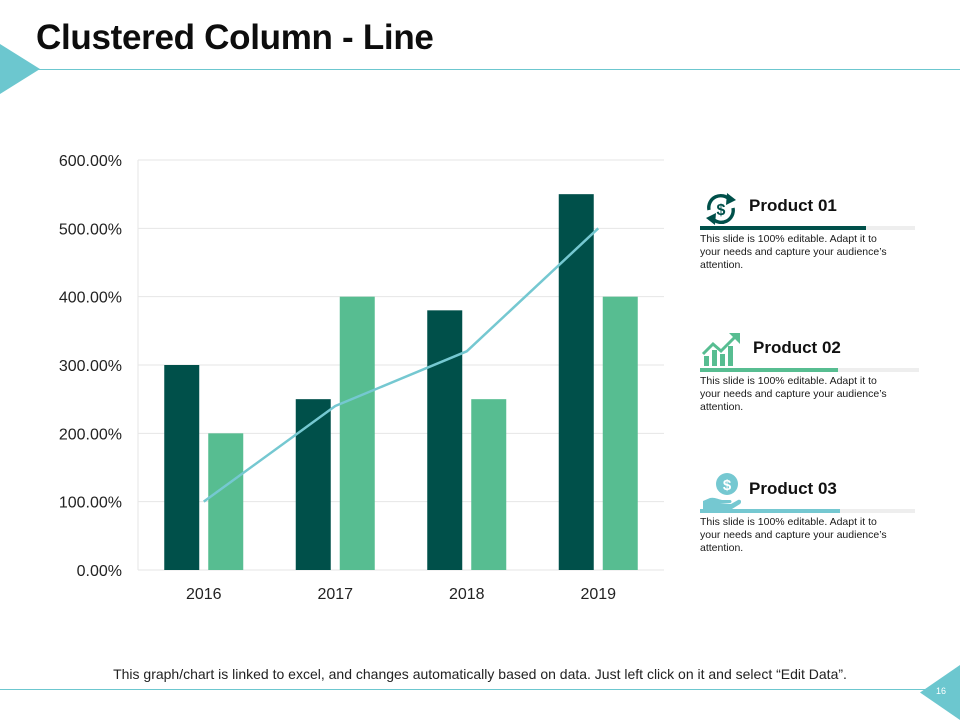  What do you see at coordinates (793, 488) in the screenshot?
I see `product-name: Product 03` at bounding box center [793, 488].